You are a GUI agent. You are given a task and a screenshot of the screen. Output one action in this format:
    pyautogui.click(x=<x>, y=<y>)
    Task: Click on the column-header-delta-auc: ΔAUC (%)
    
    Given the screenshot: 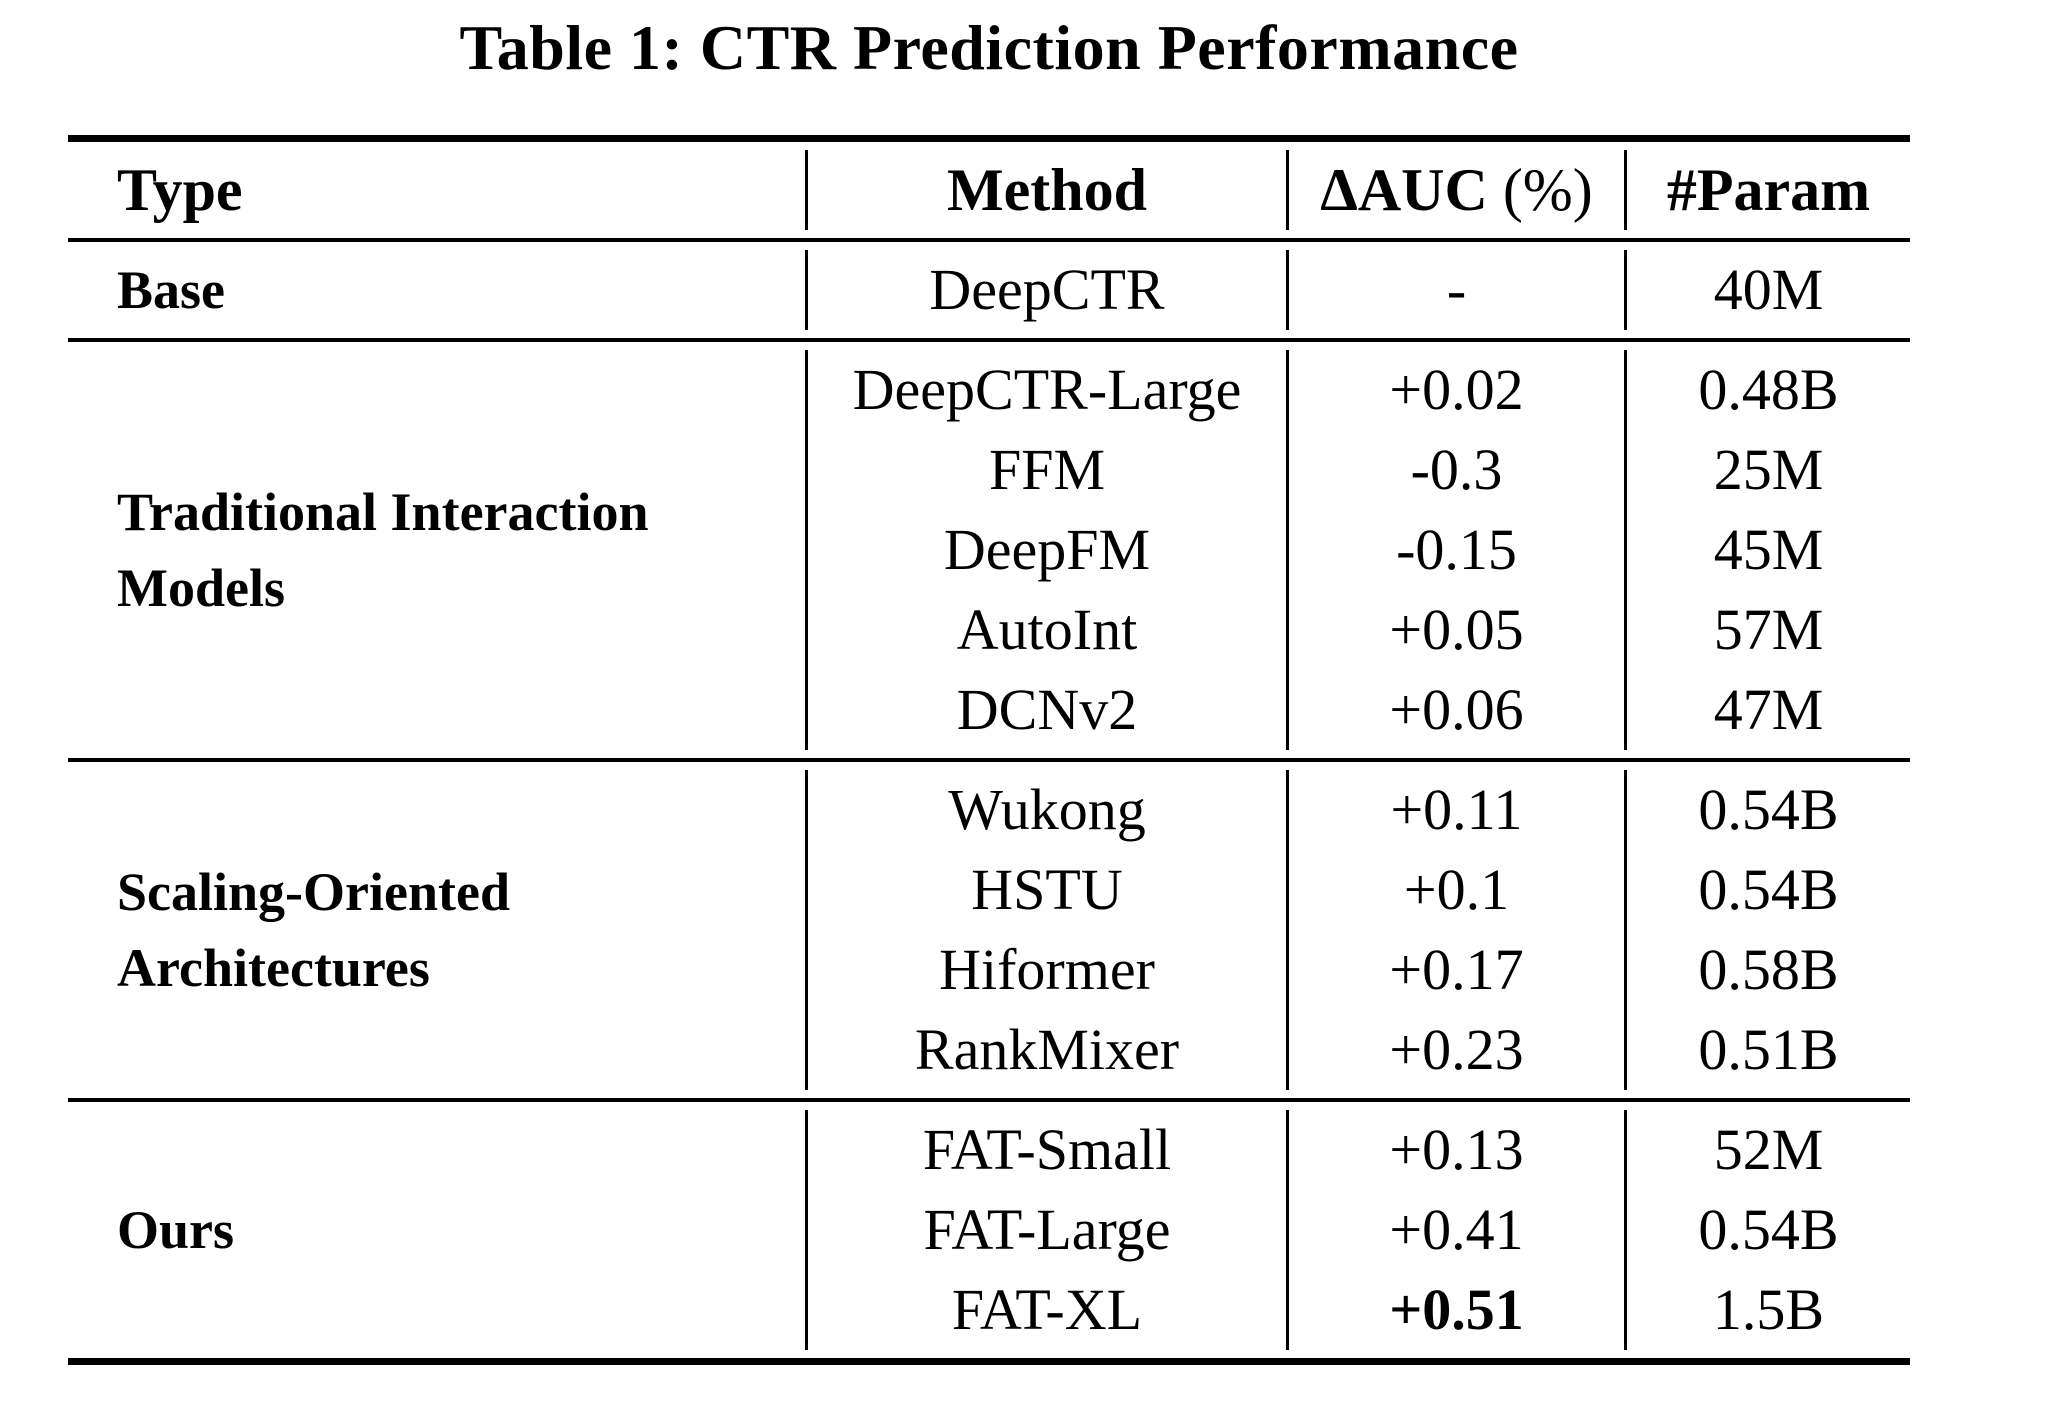 What is the action you would take?
    pyautogui.click(x=1455, y=190)
    